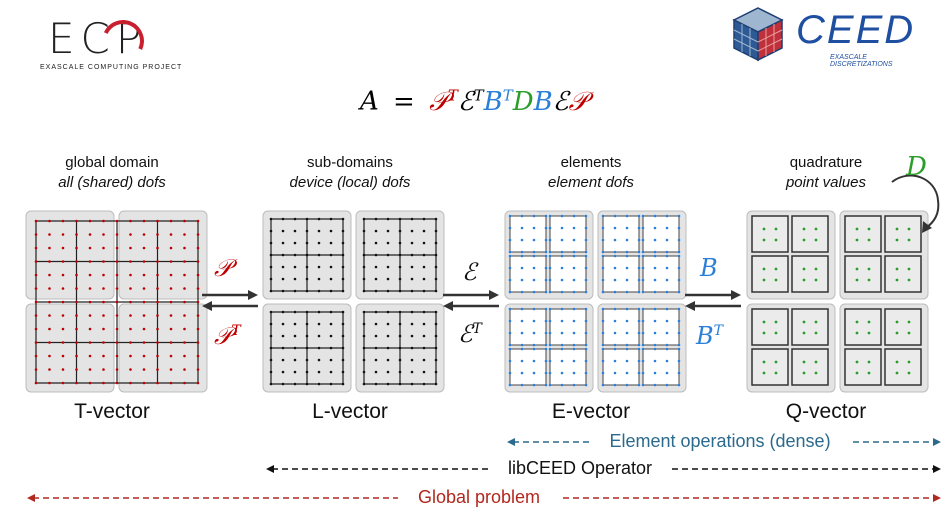 The height and width of the screenshot is (524, 952). What do you see at coordinates (478, 95) in the screenshot?
I see `equation-term-sup: T` at bounding box center [478, 95].